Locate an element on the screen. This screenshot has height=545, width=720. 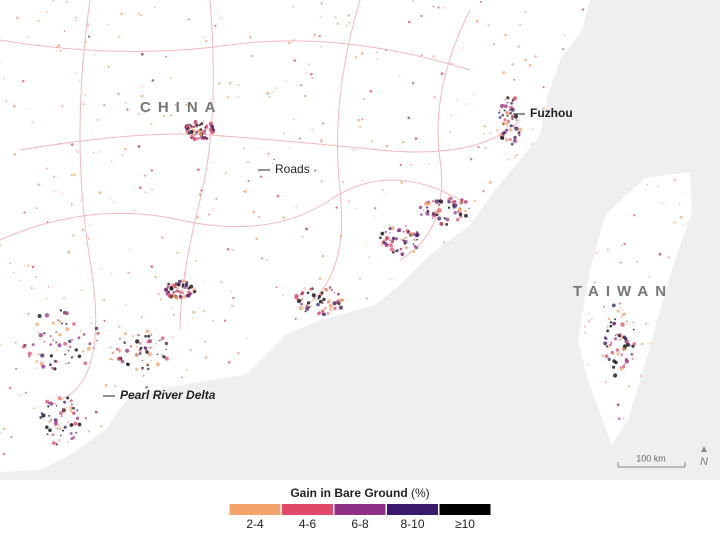
road is located at coordinates (230, 210).